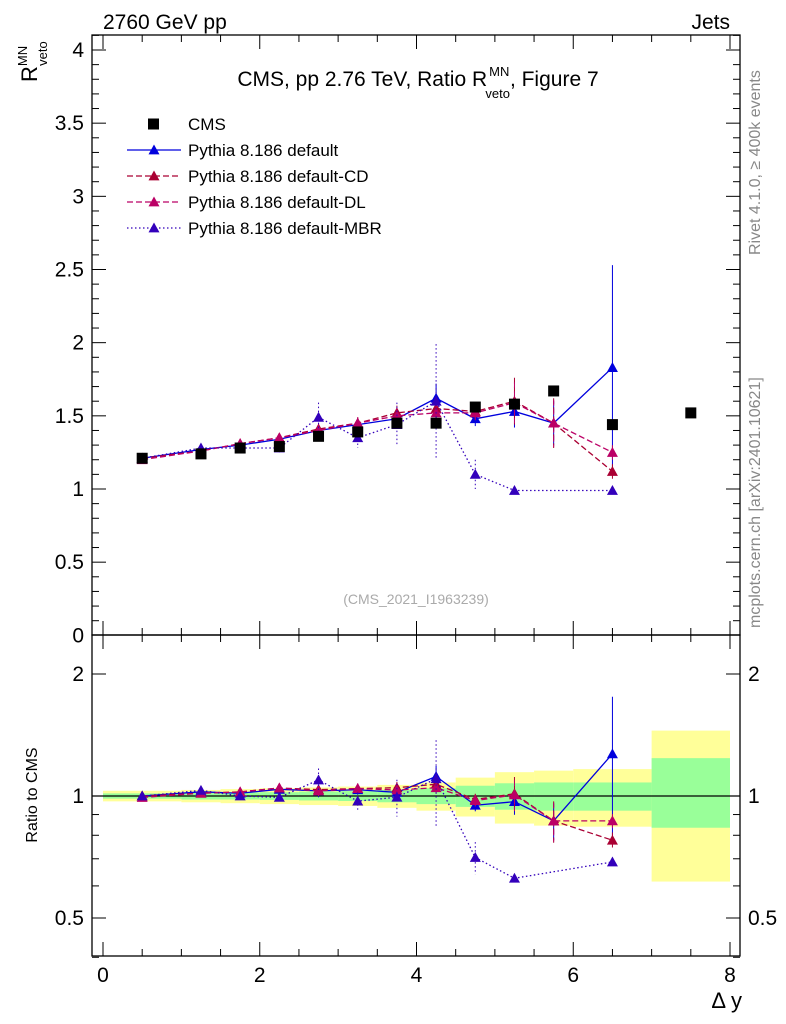 This screenshot has height=1024, width=786. Describe the element at coordinates (42, 53) in the screenshot. I see `y-axis-label-sub: veto` at that location.